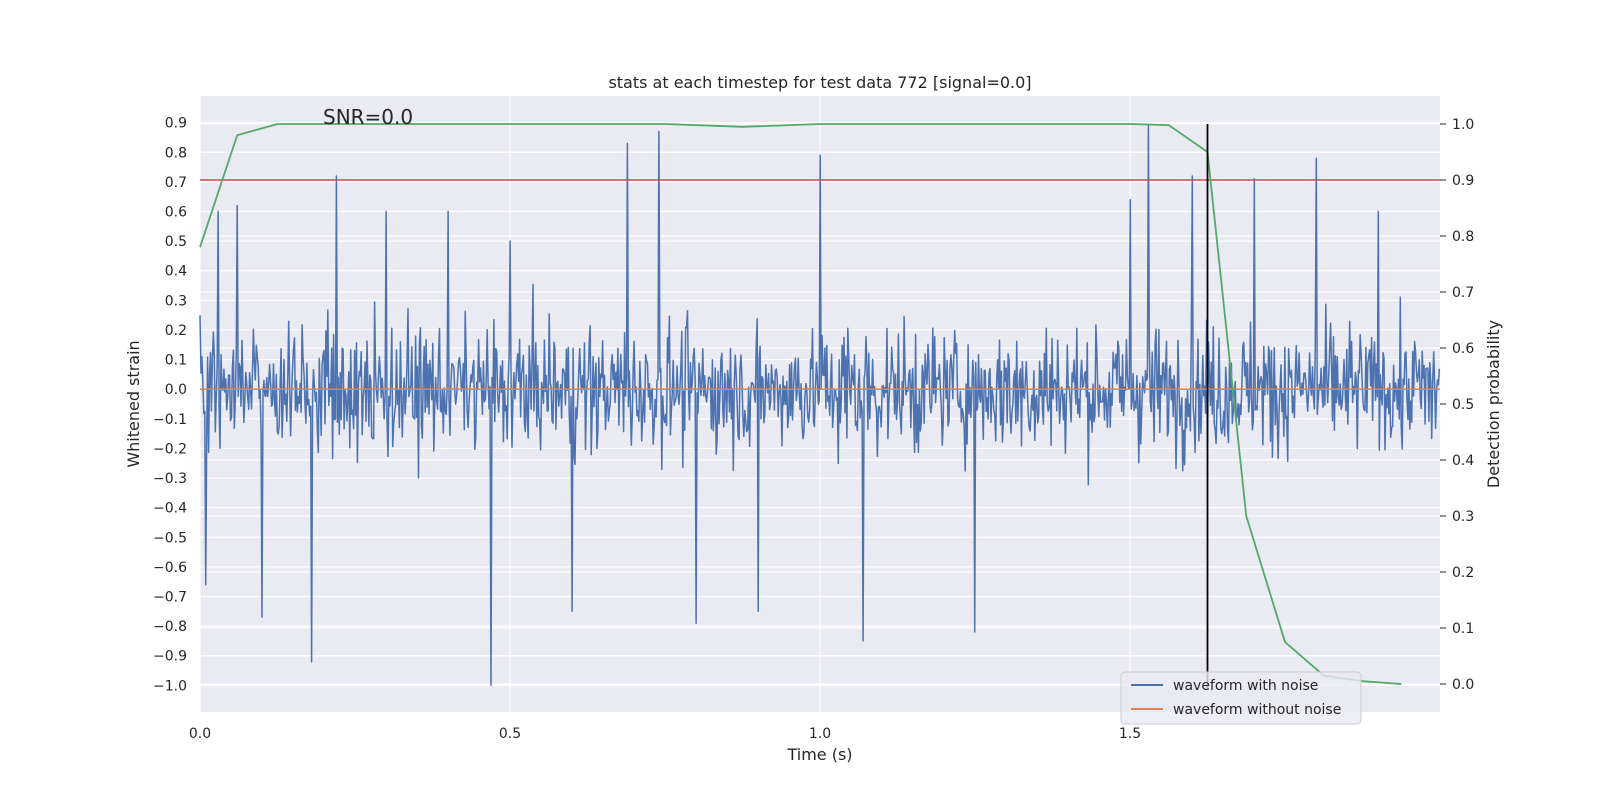 The width and height of the screenshot is (1600, 800). Describe the element at coordinates (1463, 685) in the screenshot. I see `y-right-tick-label: 0.0` at that location.